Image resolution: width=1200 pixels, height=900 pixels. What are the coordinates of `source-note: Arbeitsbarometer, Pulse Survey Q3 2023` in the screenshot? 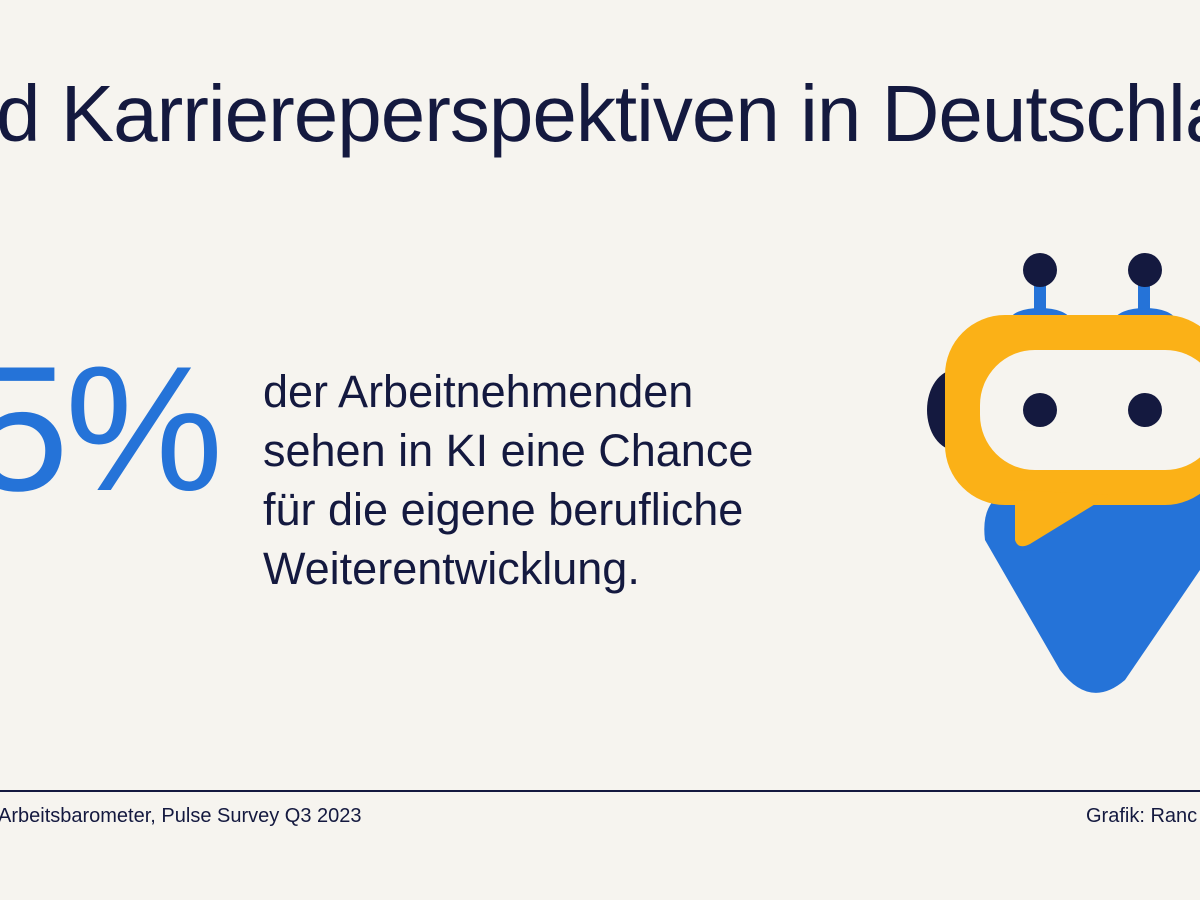 It's located at (181, 816).